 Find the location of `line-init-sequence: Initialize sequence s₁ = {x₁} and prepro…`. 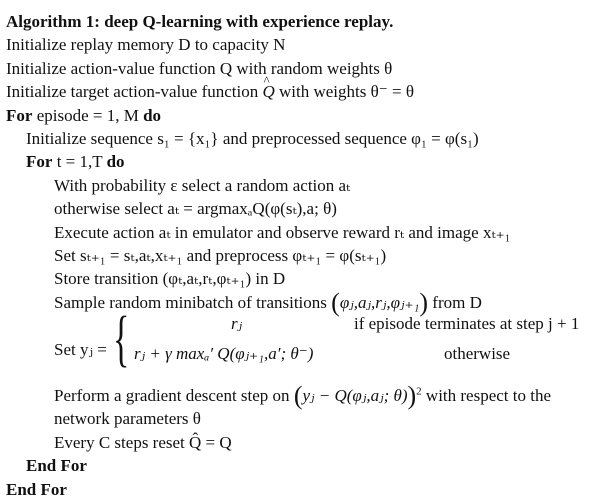

line-init-sequence: Initialize sequence s₁ = {x₁} and prepro… is located at coordinates (252, 138).